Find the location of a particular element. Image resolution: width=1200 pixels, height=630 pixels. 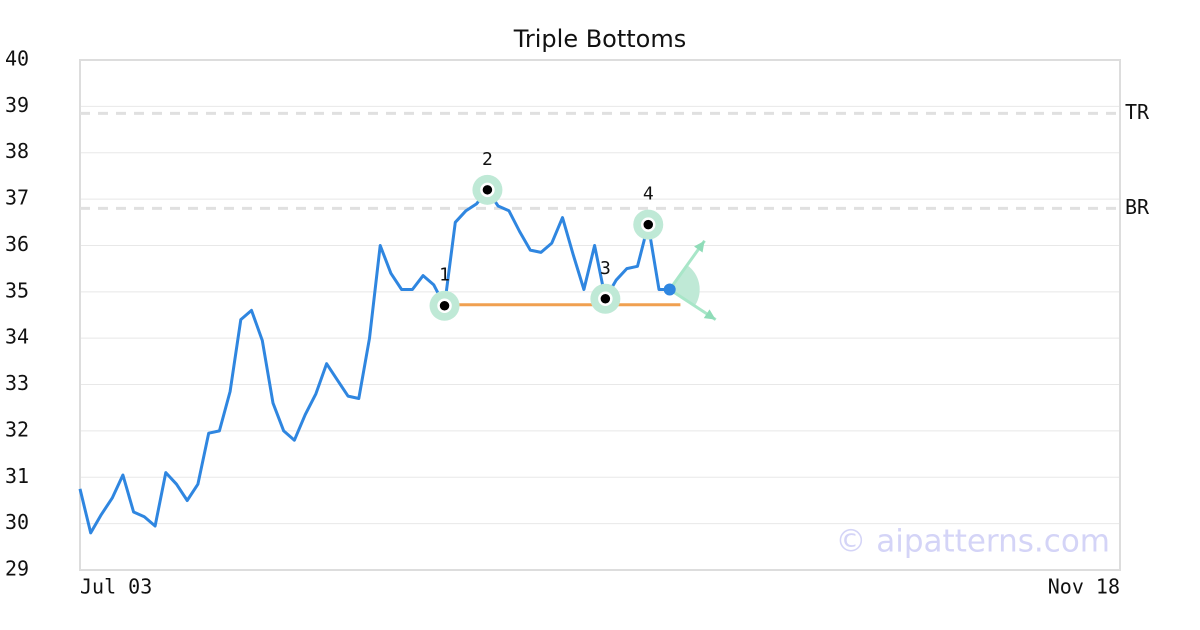

x-tick-label: Jul 03 is located at coordinates (116, 587).